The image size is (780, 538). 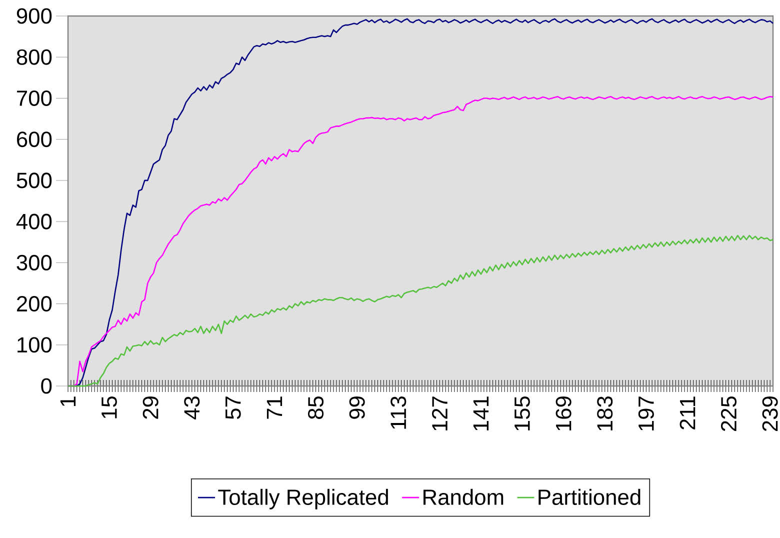 I want to click on x-tick-label: 141, so click(x=481, y=413).